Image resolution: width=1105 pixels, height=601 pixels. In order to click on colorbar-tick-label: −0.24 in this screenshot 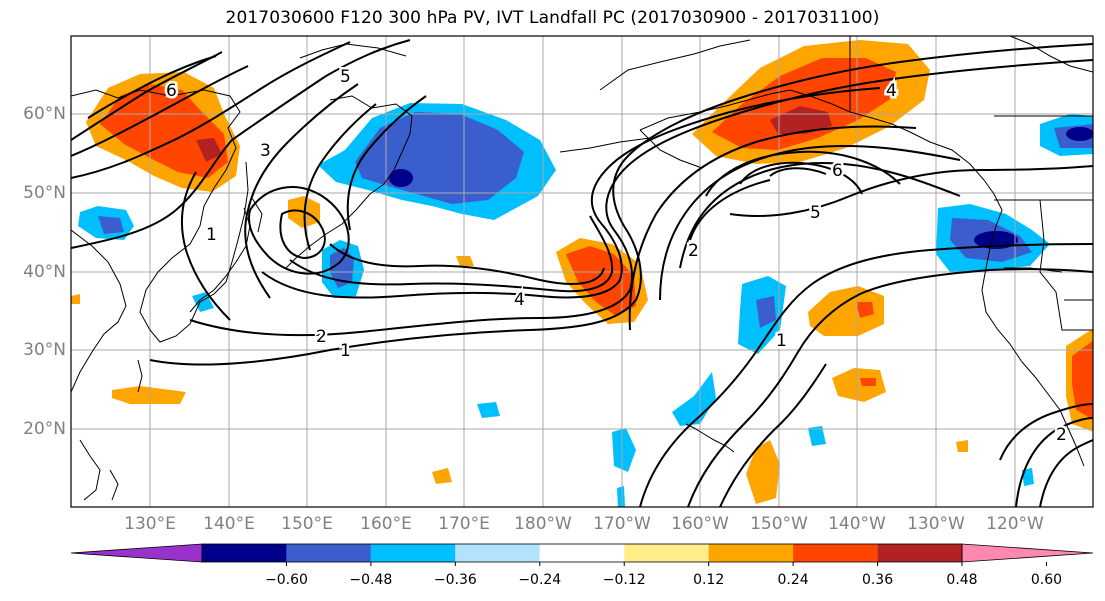, I will do `click(540, 580)`.